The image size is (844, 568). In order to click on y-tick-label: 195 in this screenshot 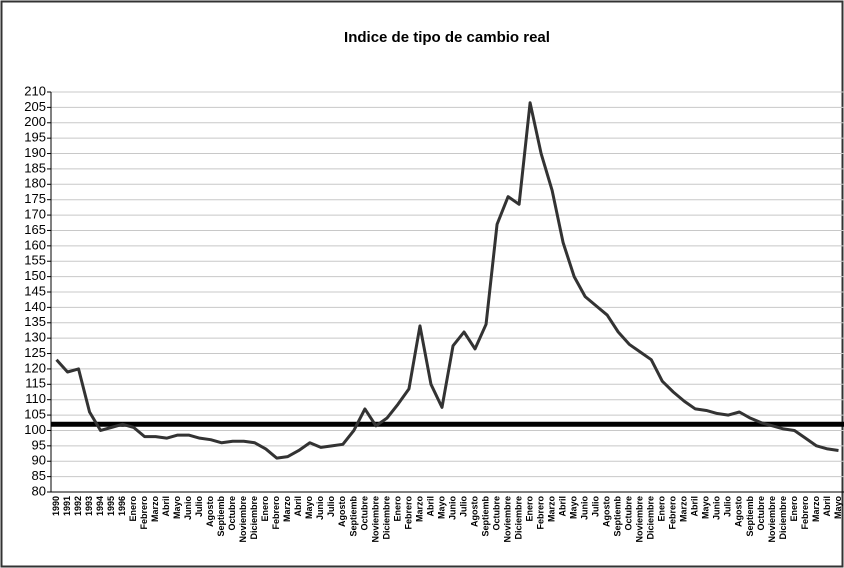, I will do `click(35, 137)`.